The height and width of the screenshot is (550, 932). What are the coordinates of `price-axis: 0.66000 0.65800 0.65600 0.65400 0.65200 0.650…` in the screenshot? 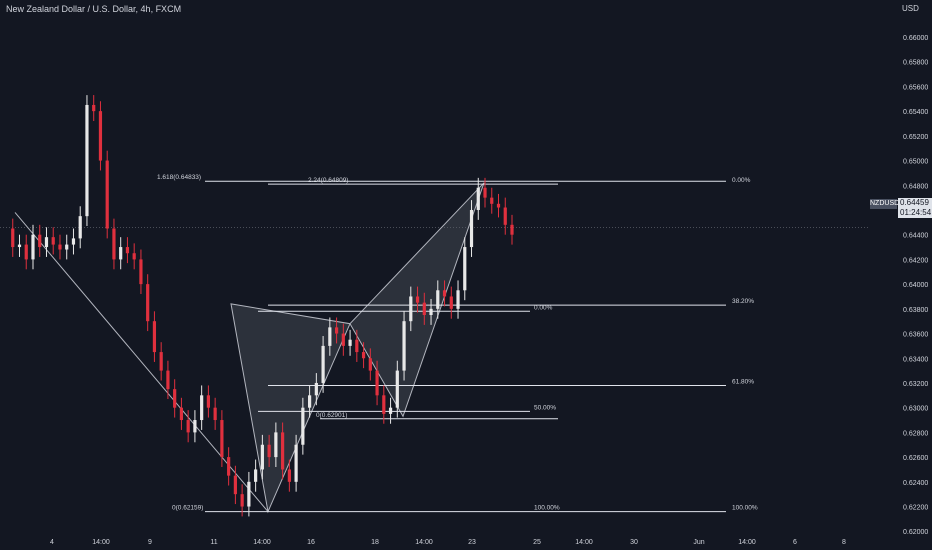 It's located at (915, 285).